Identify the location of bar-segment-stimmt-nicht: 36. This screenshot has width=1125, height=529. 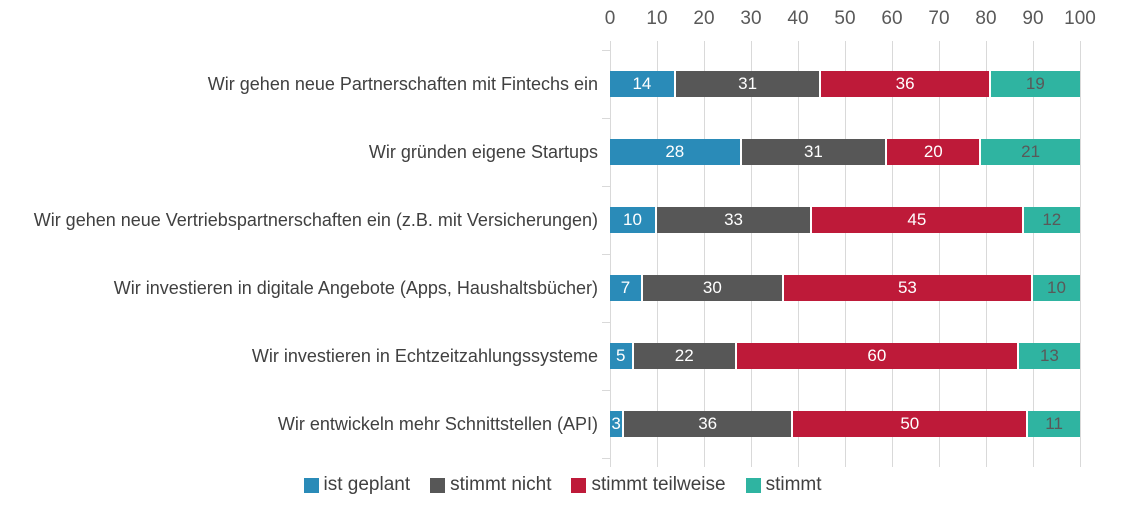
(709, 424).